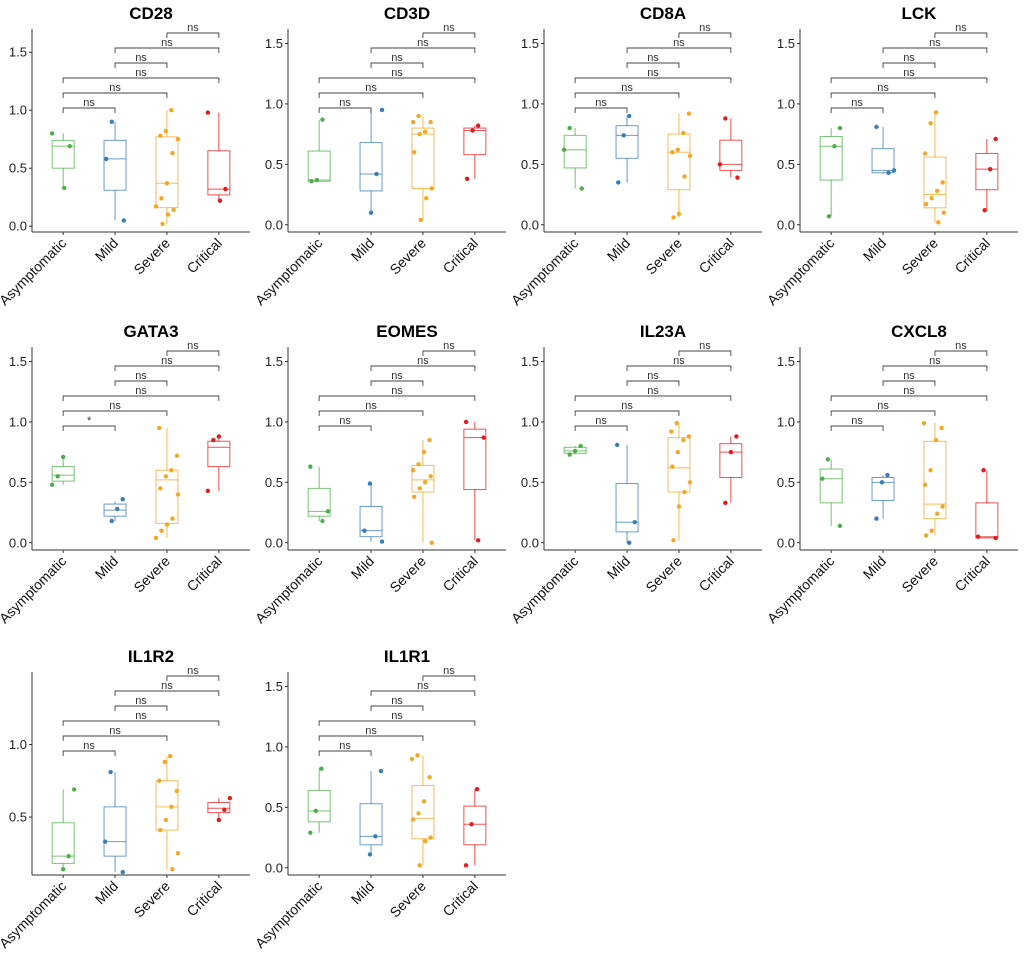 This screenshot has height=966, width=1024. Describe the element at coordinates (151, 656) in the screenshot. I see `panel-title: IL1R2` at that location.